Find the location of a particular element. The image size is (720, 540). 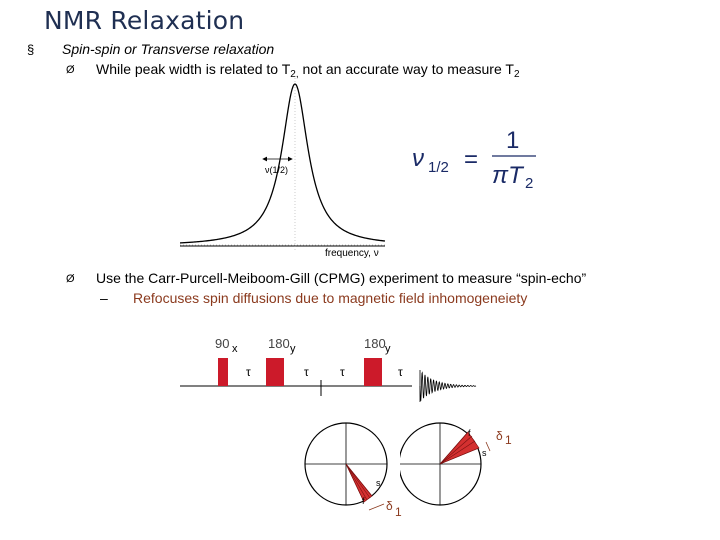

sub-bullet-marker: Ø is located at coordinates (70, 70).